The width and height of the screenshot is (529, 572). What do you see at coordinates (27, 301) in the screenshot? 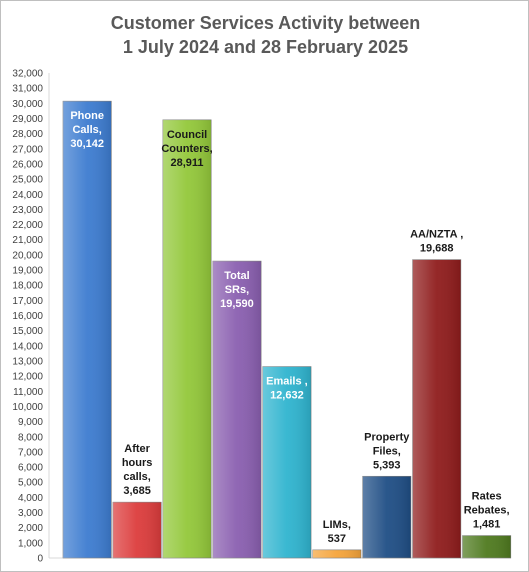
I see `y-tick-label: 17,000` at bounding box center [27, 301].